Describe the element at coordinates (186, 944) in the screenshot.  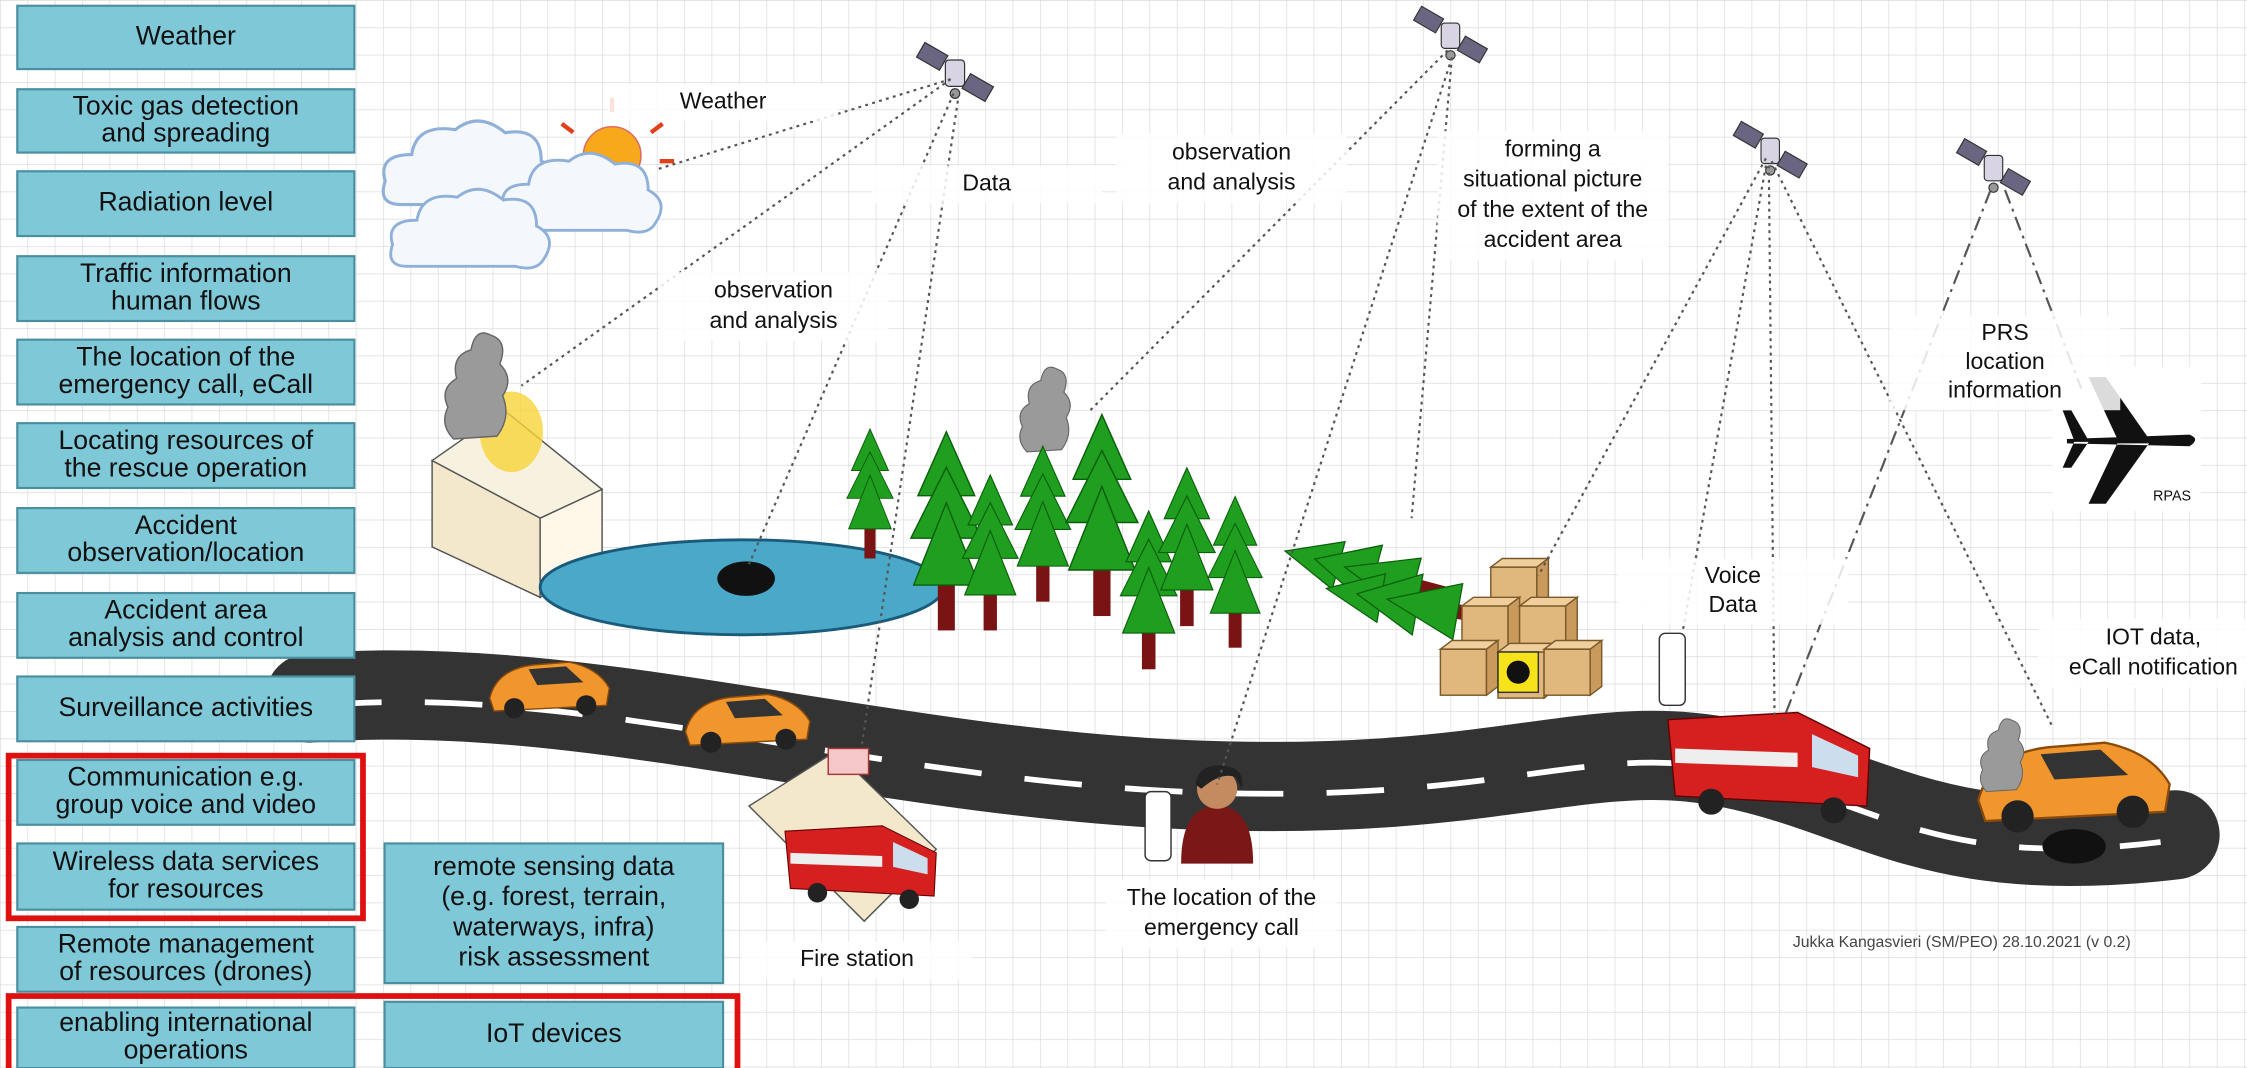
I see `label-line: Remote management` at that location.